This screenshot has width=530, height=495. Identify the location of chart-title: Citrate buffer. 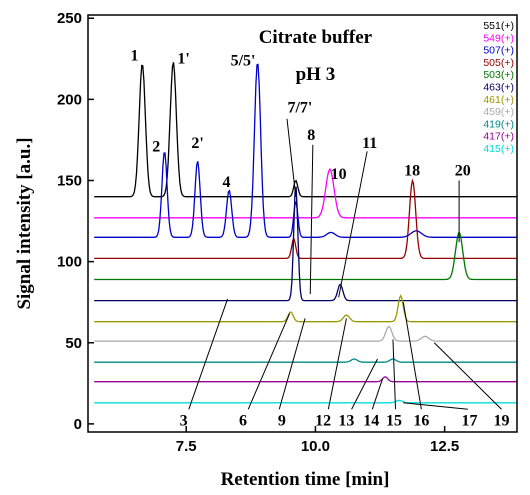
(316, 37).